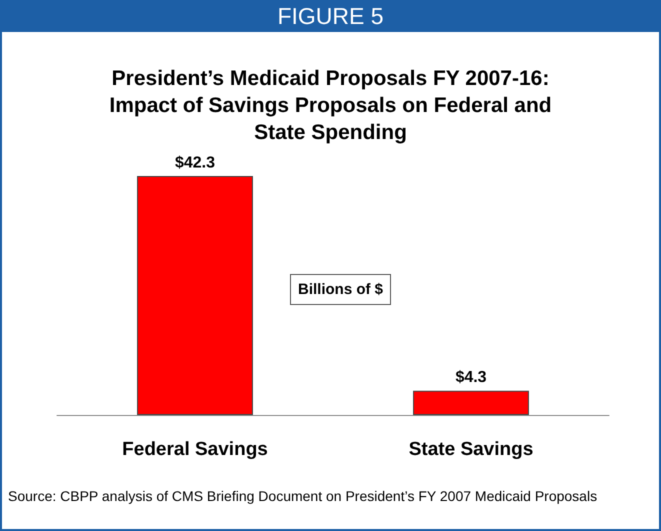 This screenshot has width=661, height=531. Describe the element at coordinates (330, 105) in the screenshot. I see `chart-subtitle: President’s Medicaid Proposals FY 2007-16: Impact of Savings Proposals on Federal and State Spending` at that location.